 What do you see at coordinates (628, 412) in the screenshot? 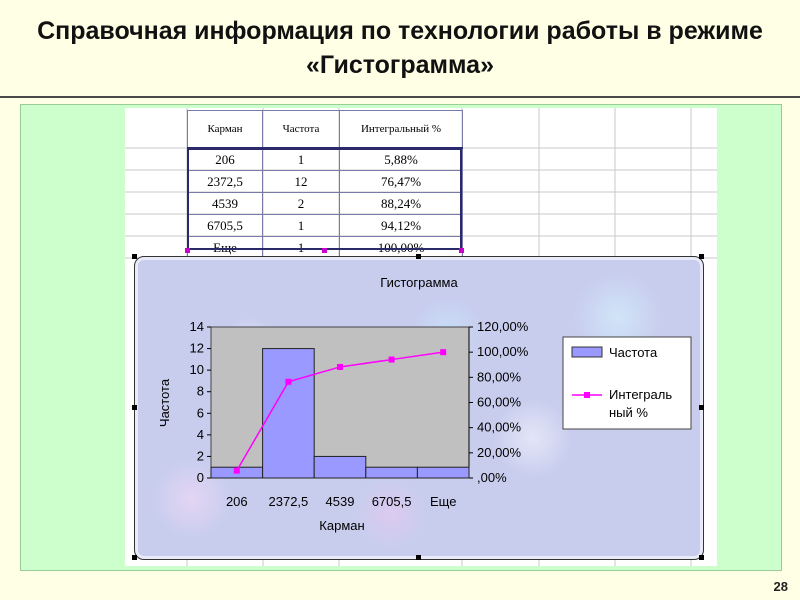
I see `legend-label-cumulative-2: ный %` at bounding box center [628, 412].